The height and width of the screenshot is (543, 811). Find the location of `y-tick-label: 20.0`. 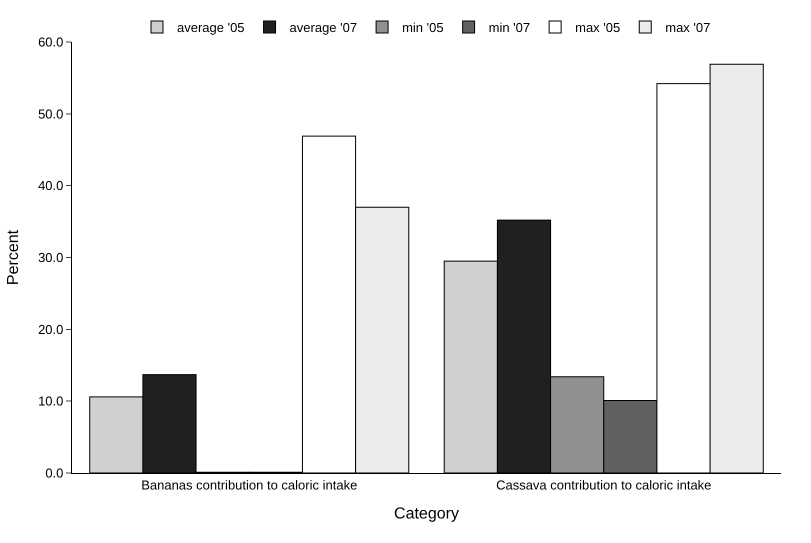

y-tick-label: 20.0 is located at coordinates (51, 329).